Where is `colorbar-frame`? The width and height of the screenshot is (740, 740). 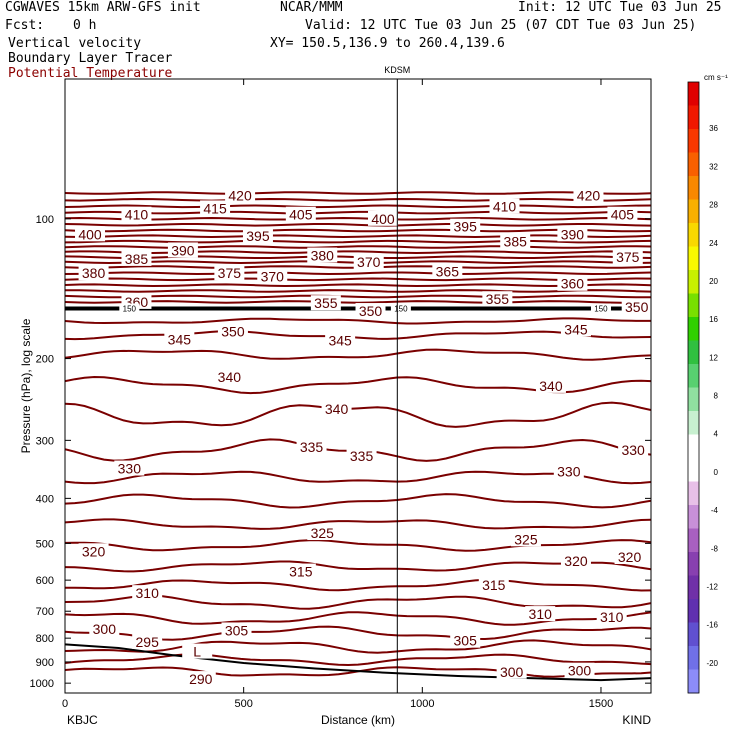
colorbar-frame is located at coordinates (693, 387).